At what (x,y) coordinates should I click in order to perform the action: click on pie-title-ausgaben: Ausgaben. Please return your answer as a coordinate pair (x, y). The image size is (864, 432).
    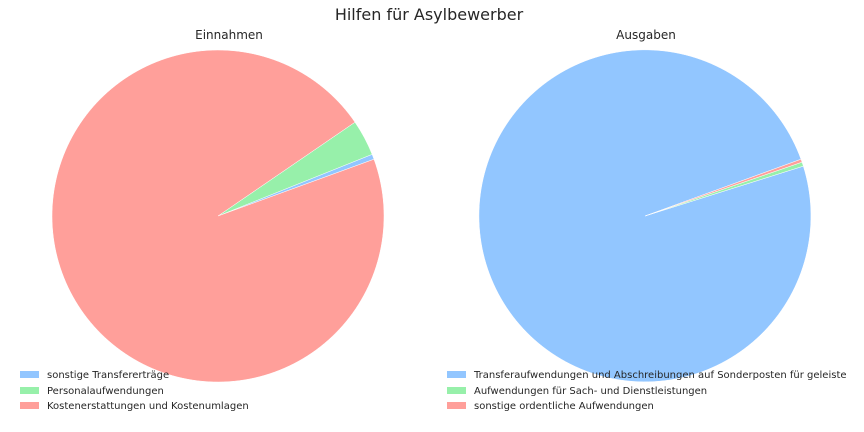
    Looking at the image, I should click on (646, 35).